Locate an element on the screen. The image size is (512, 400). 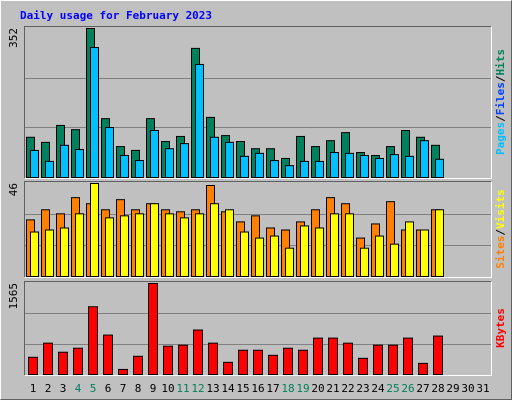
x-tick-label: 21 is located at coordinates (332, 388).